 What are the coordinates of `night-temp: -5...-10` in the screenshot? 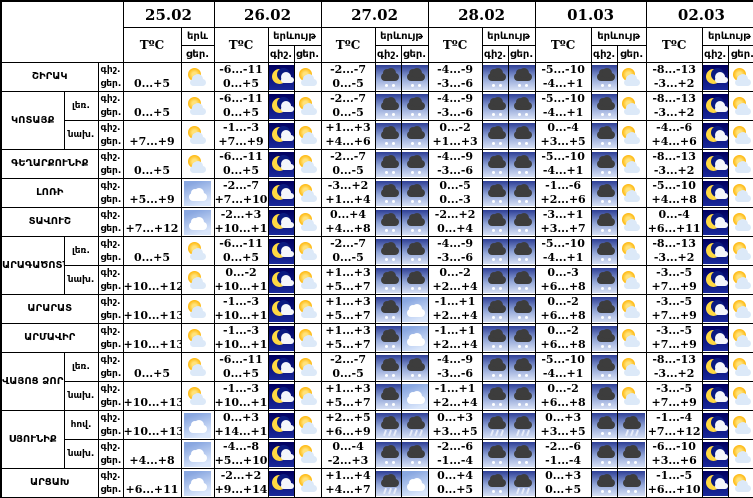 It's located at (563, 99).